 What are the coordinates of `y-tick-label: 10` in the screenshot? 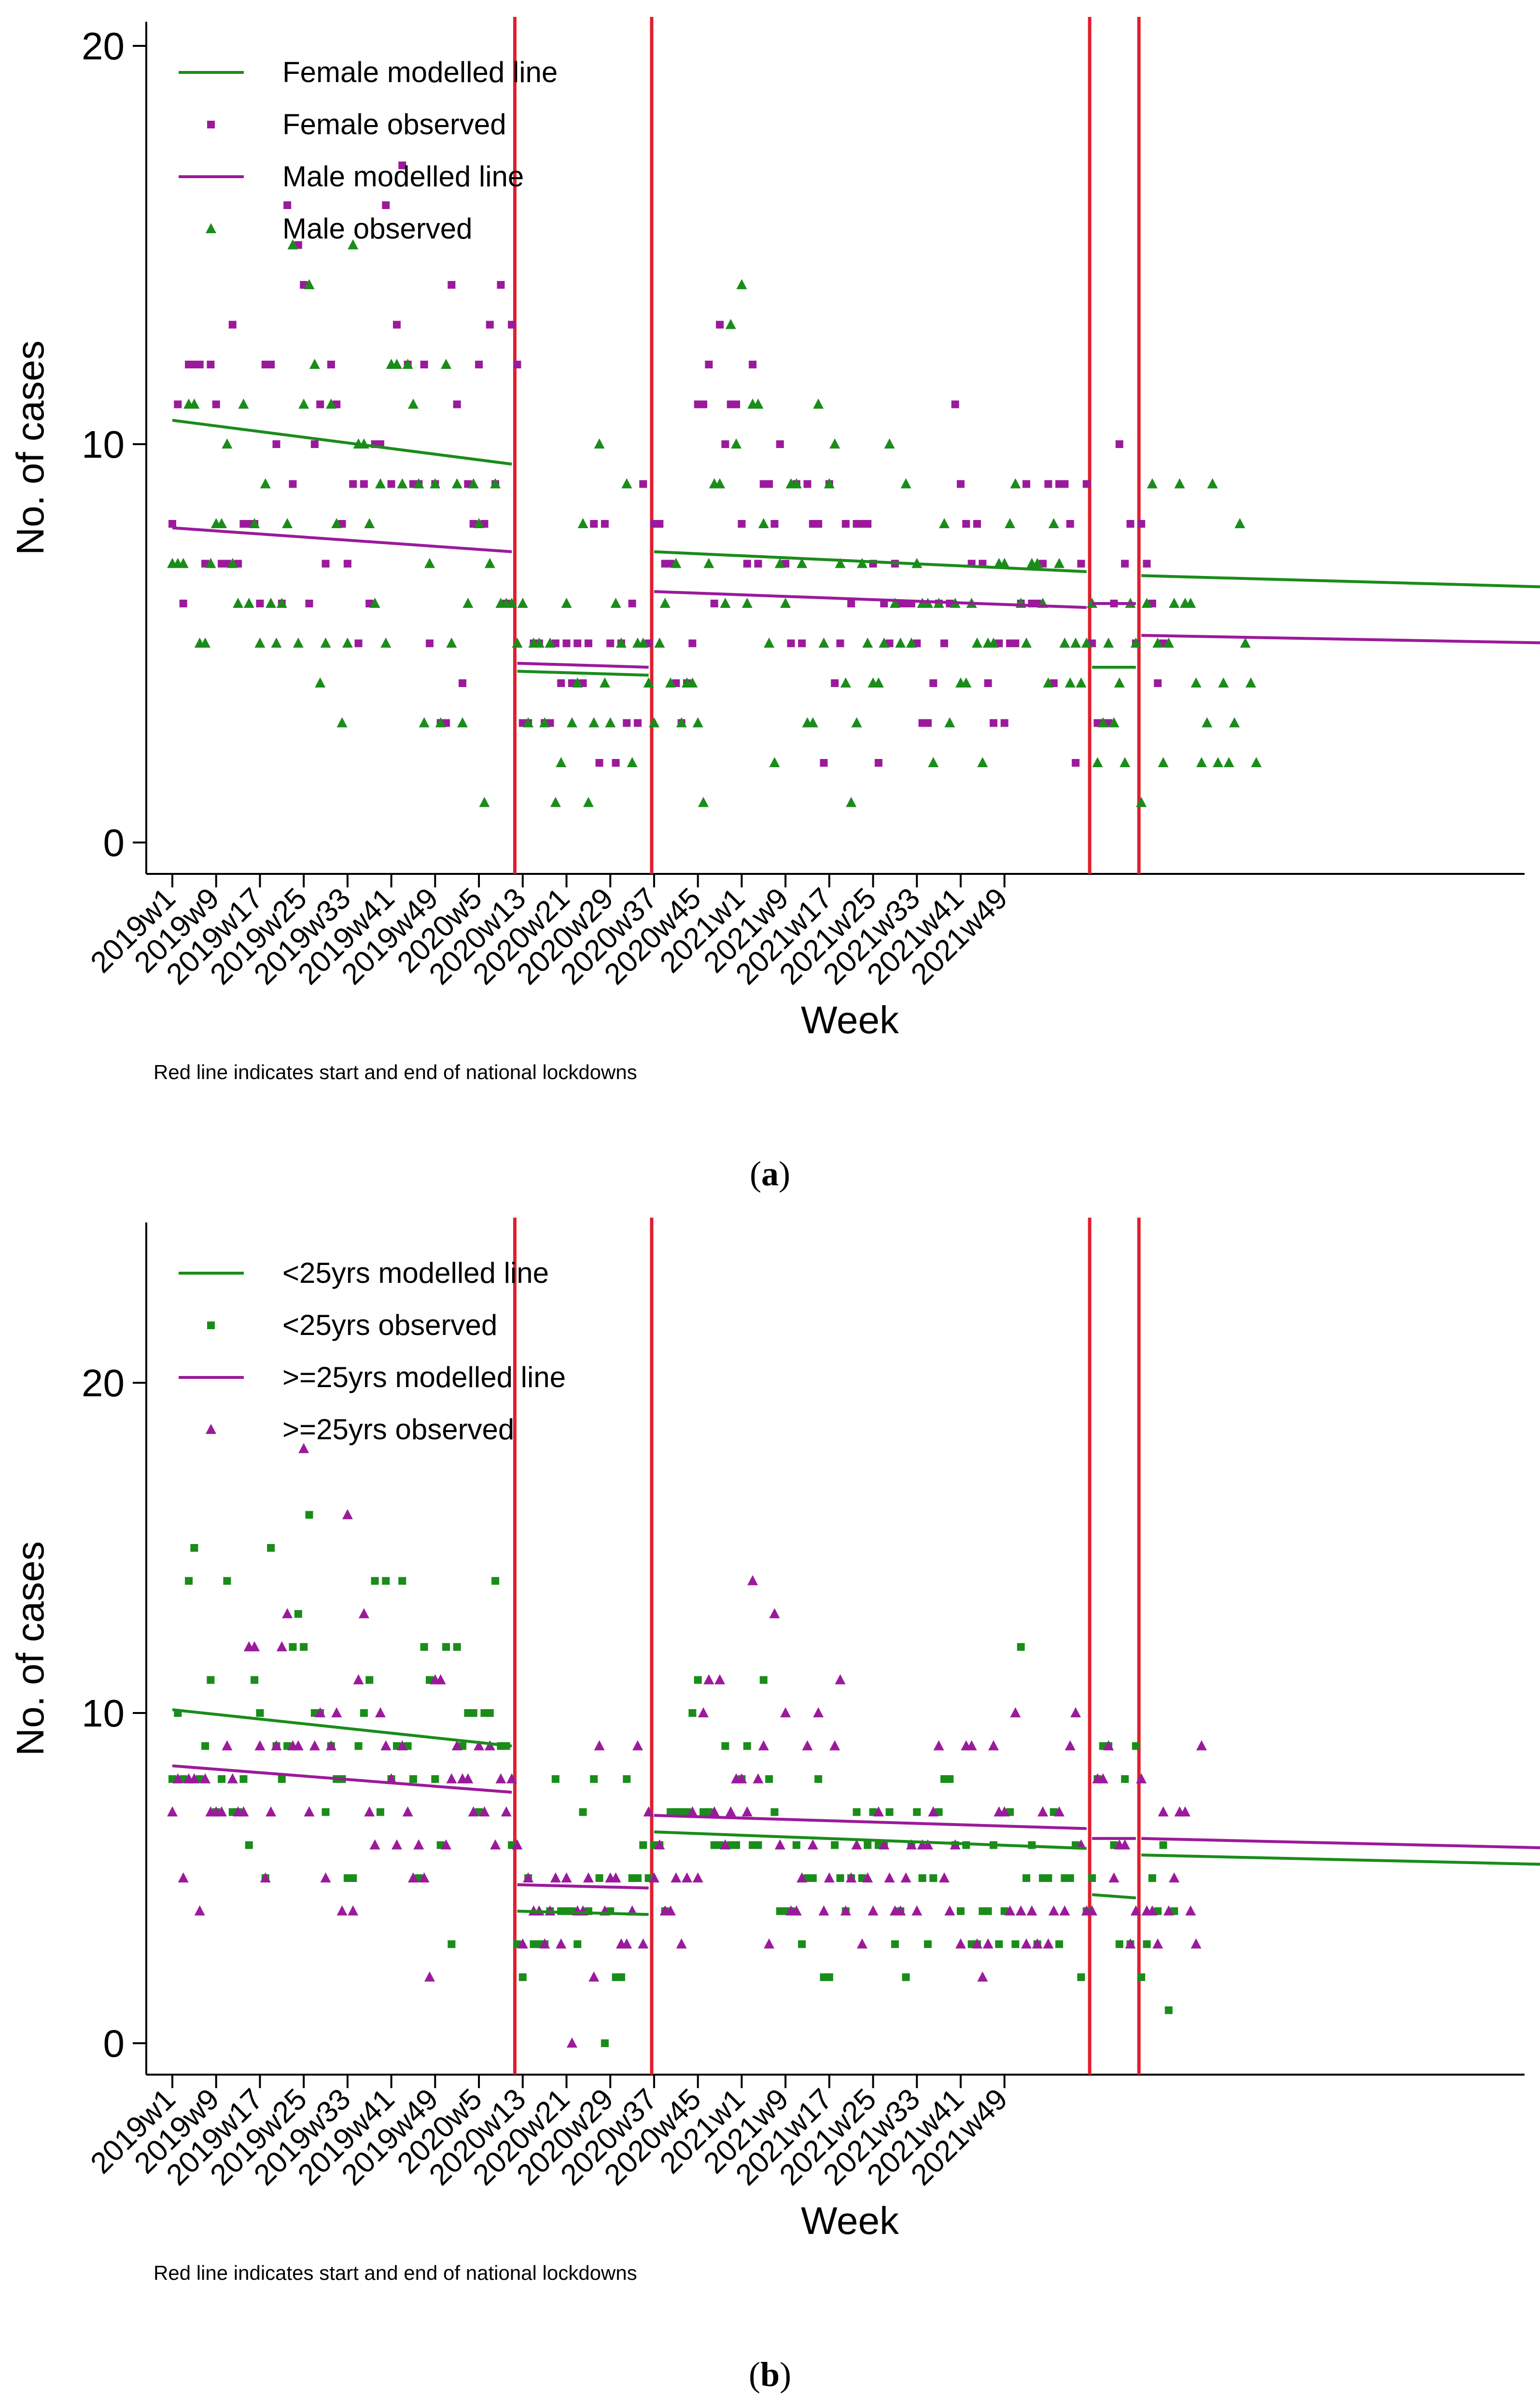 It's located at (104, 1714).